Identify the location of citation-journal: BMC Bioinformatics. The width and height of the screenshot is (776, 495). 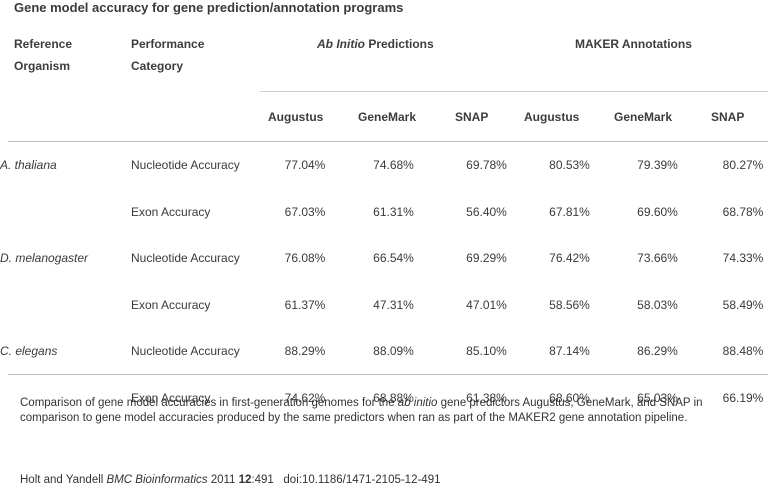
(157, 480).